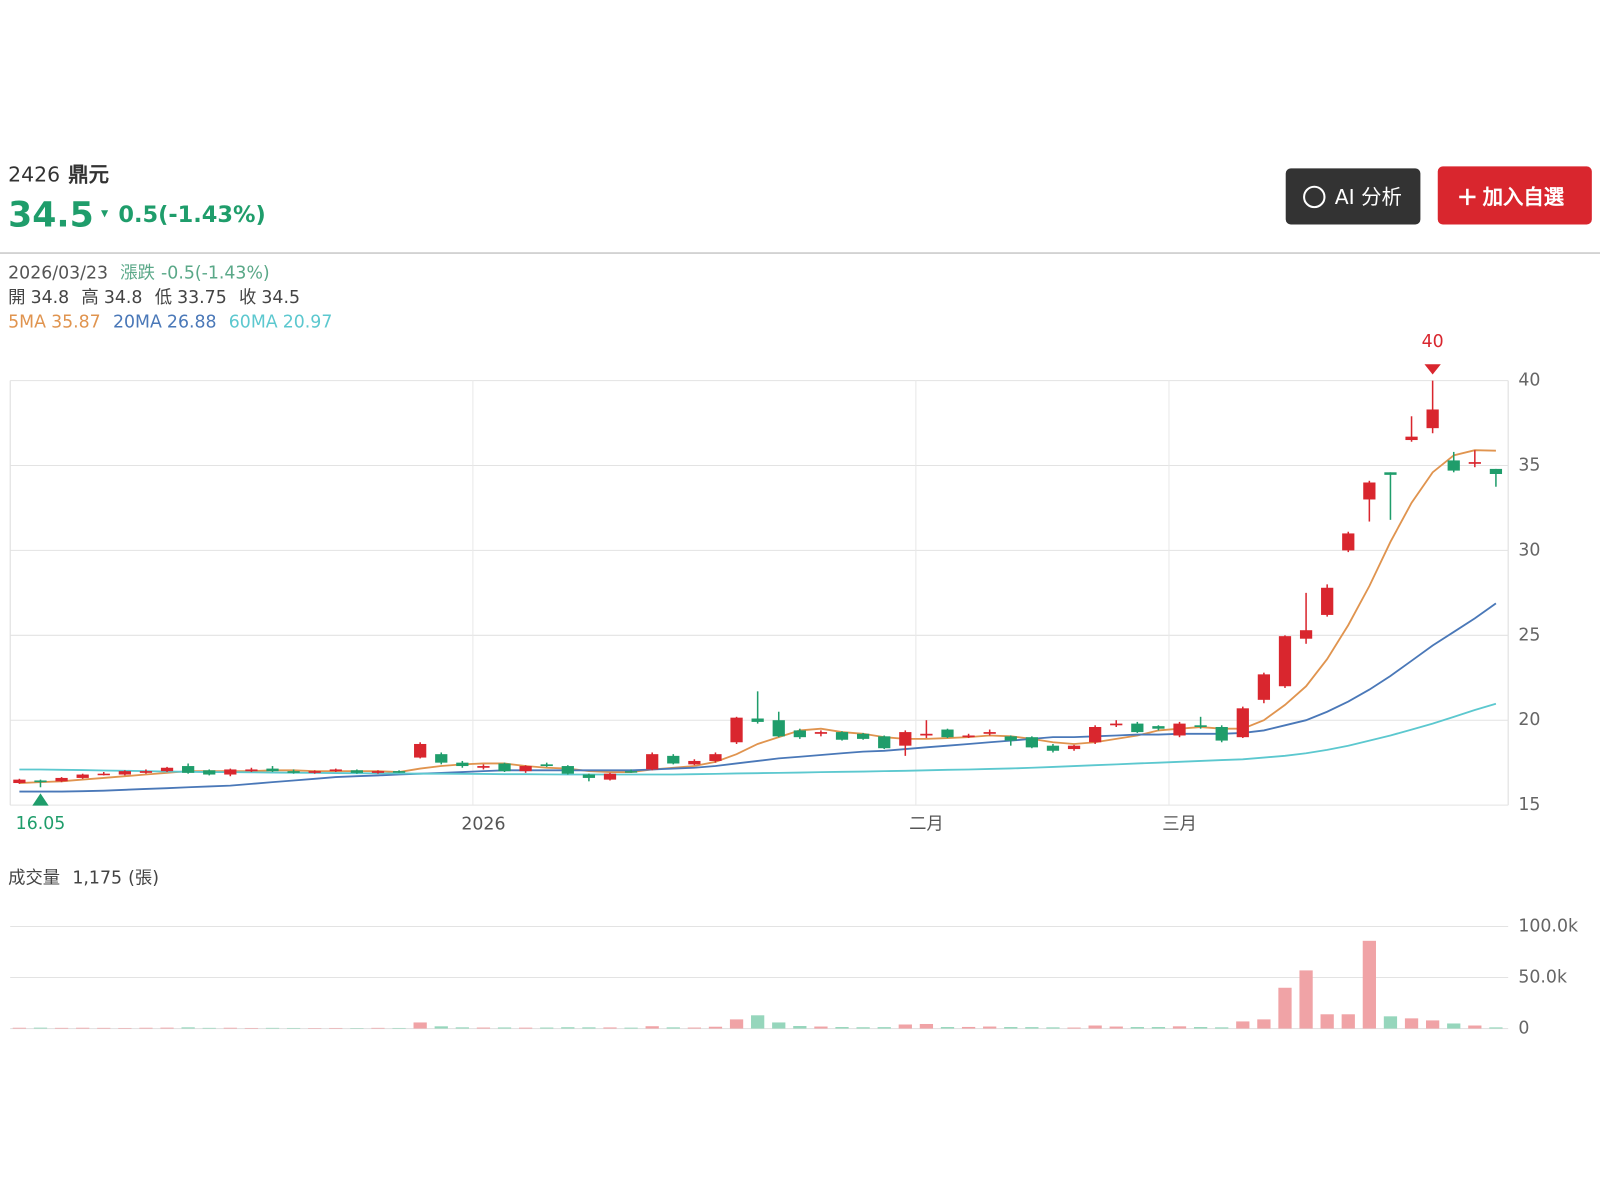 Image resolution: width=1600 pixels, height=1200 pixels. I want to click on y-tick-label: 15, so click(1529, 805).